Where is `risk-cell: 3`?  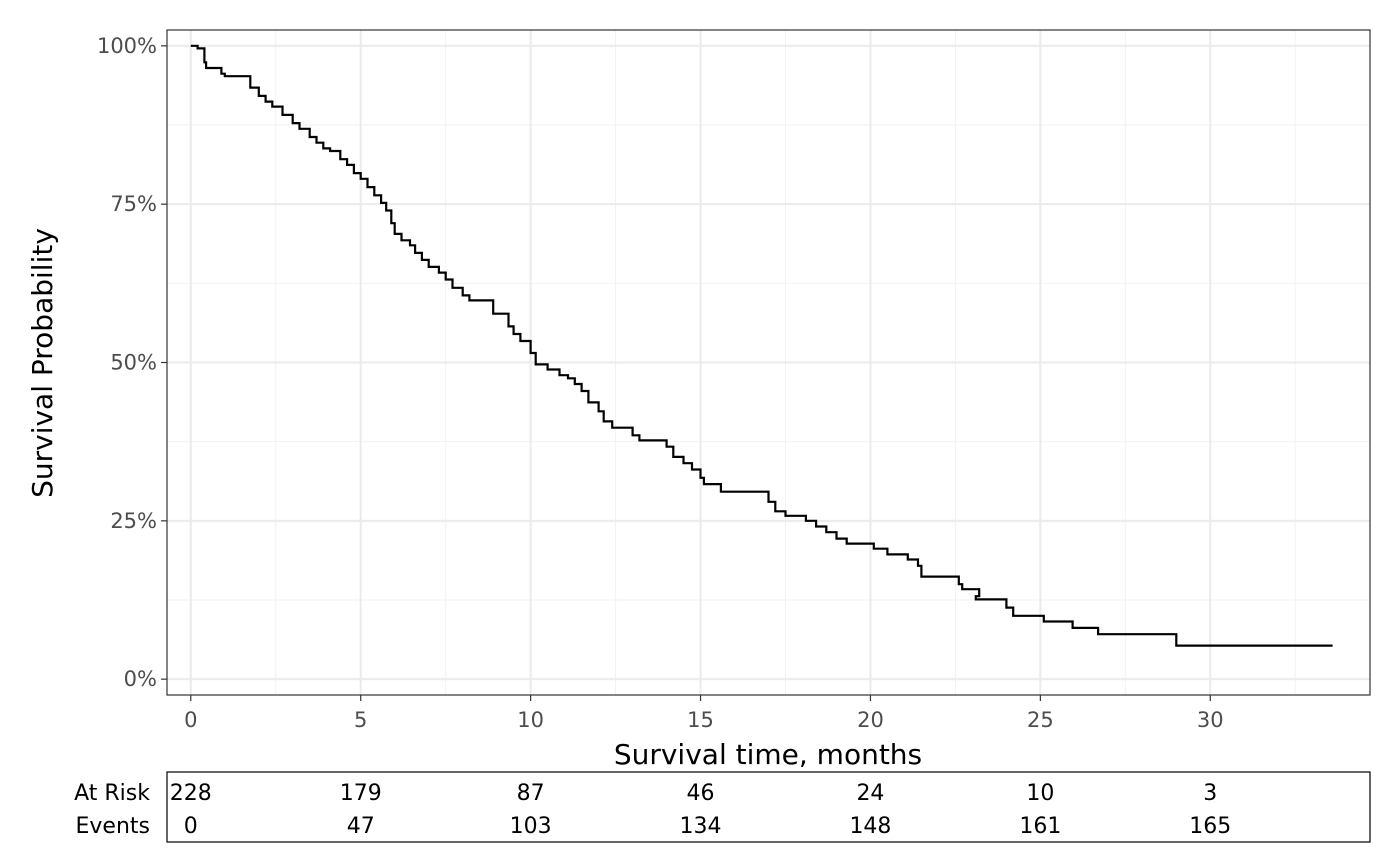 risk-cell: 3 is located at coordinates (1210, 793).